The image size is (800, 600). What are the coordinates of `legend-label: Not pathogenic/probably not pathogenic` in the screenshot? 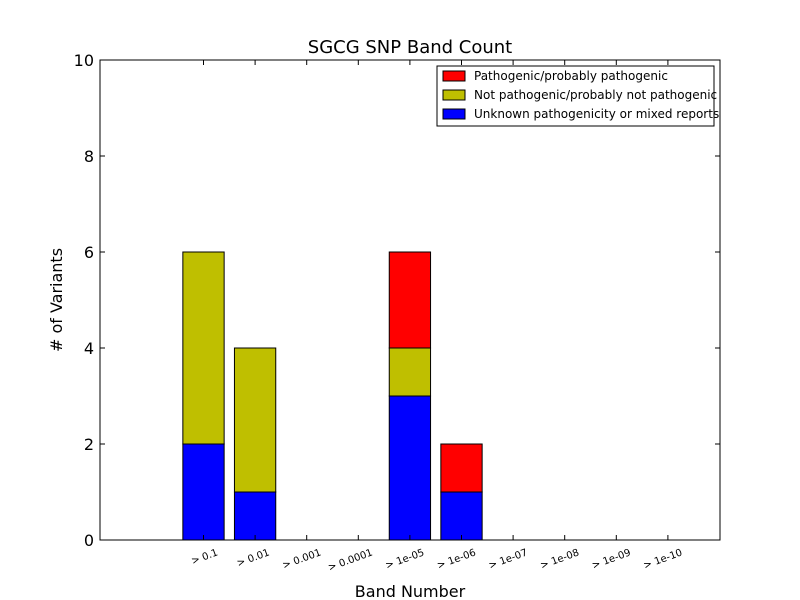 It's located at (595, 95).